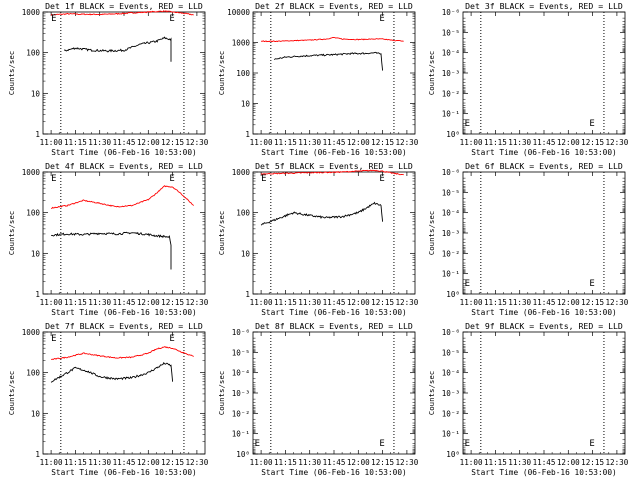 The image size is (640, 480). What do you see at coordinates (334, 326) in the screenshot?
I see `panel-title: Det 8f BLACK = Events, RED = LLD` at bounding box center [334, 326].